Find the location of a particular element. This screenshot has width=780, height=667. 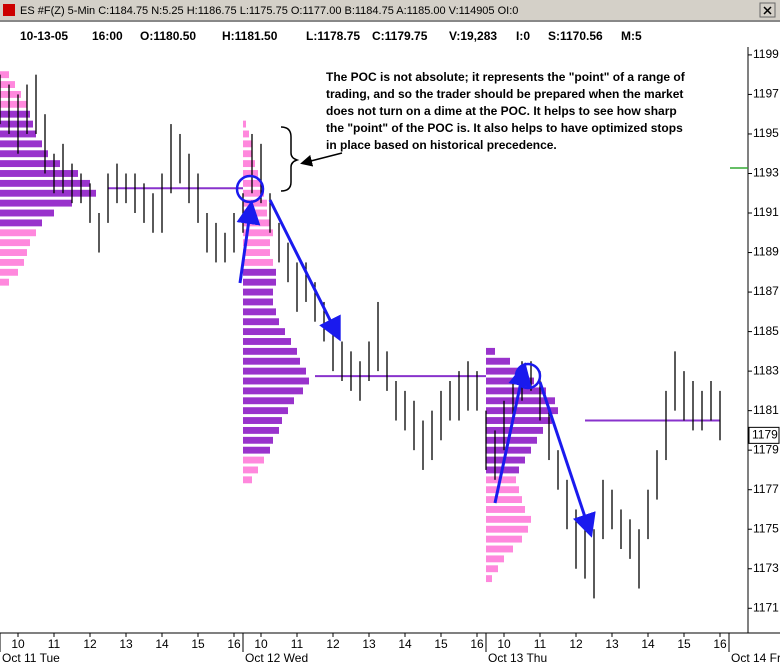

info-field: 10-13-05 is located at coordinates (44, 36).